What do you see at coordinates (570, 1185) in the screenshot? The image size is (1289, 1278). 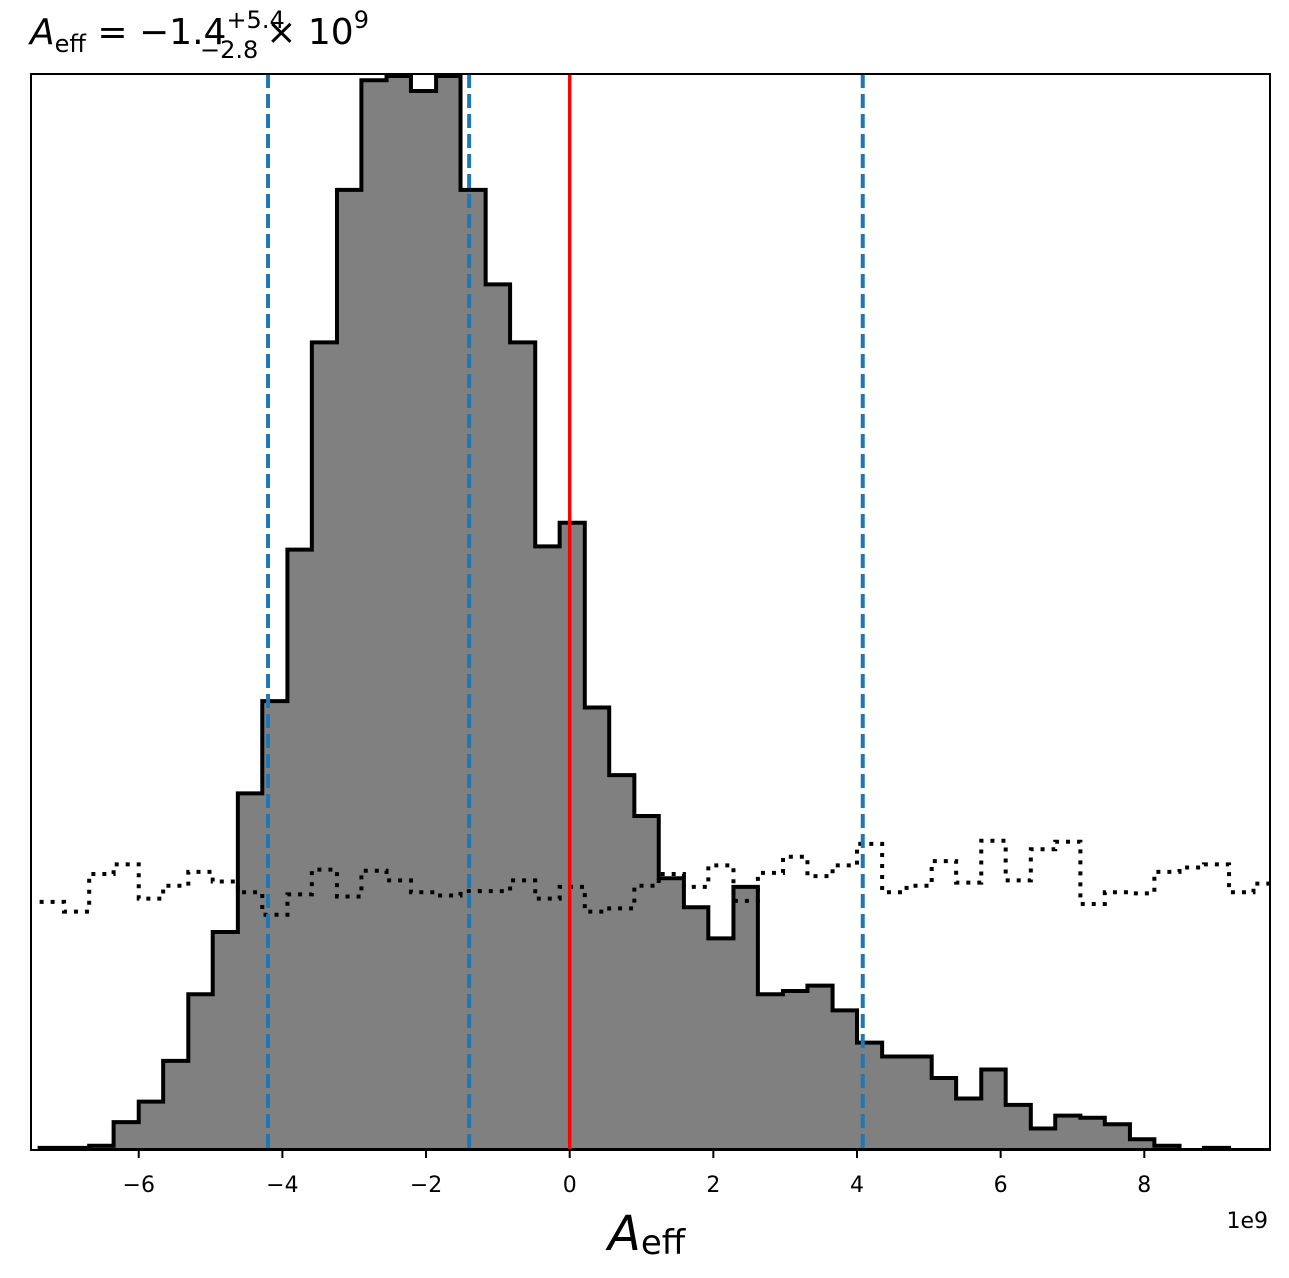 I see `x-tick-label: 0` at bounding box center [570, 1185].